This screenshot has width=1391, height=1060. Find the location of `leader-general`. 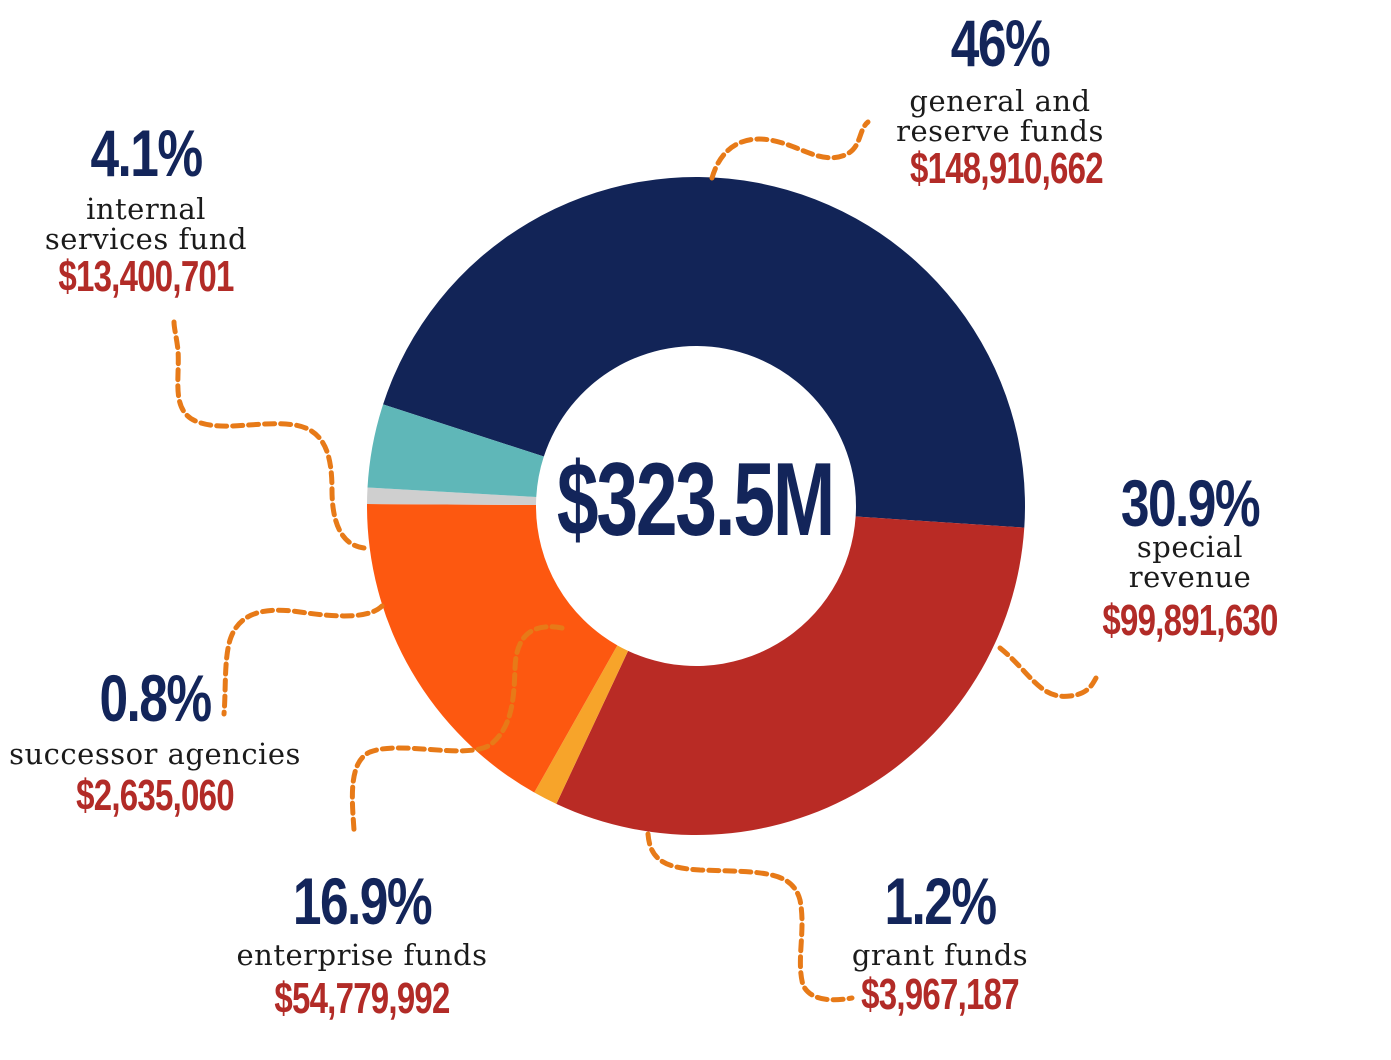

leader-general is located at coordinates (790, 150).